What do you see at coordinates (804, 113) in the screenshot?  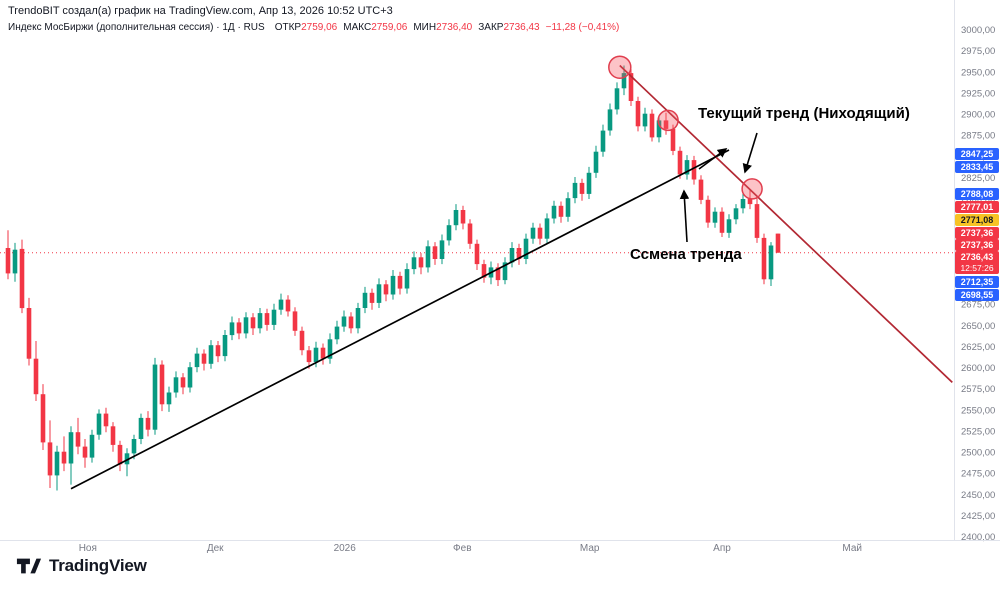 I see `downtrend-annotation: Текущий тренд (Ниходящий)` at bounding box center [804, 113].